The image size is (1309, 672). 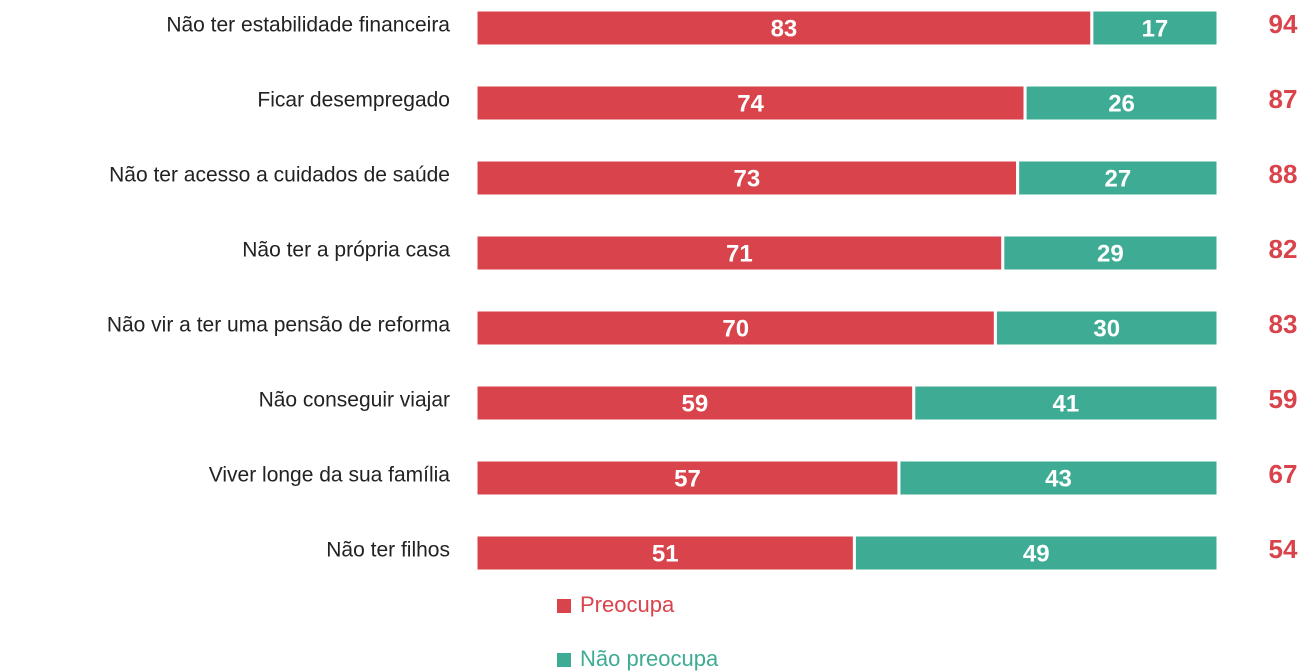 I want to click on value-label: 17, so click(x=1155, y=28).